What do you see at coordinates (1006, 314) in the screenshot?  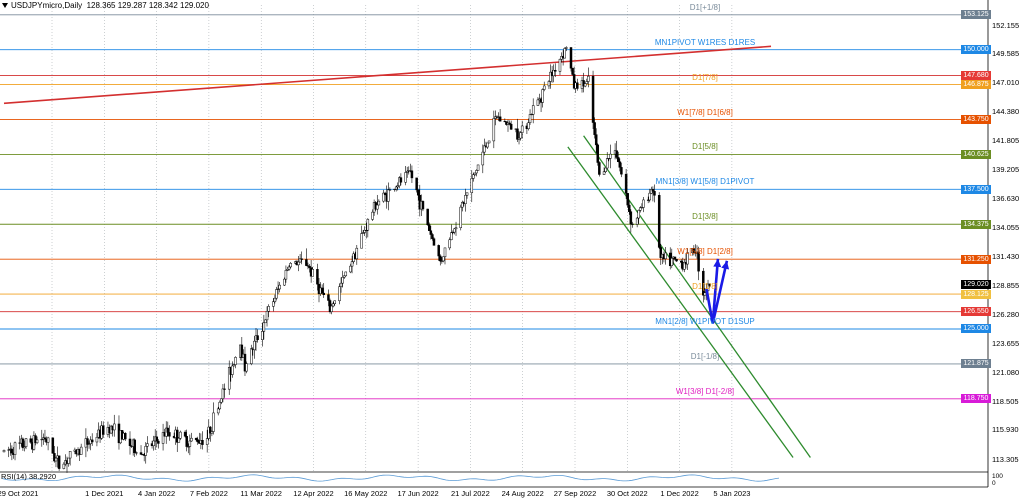 I see `y-tick-label: 126.280` at bounding box center [1006, 314].